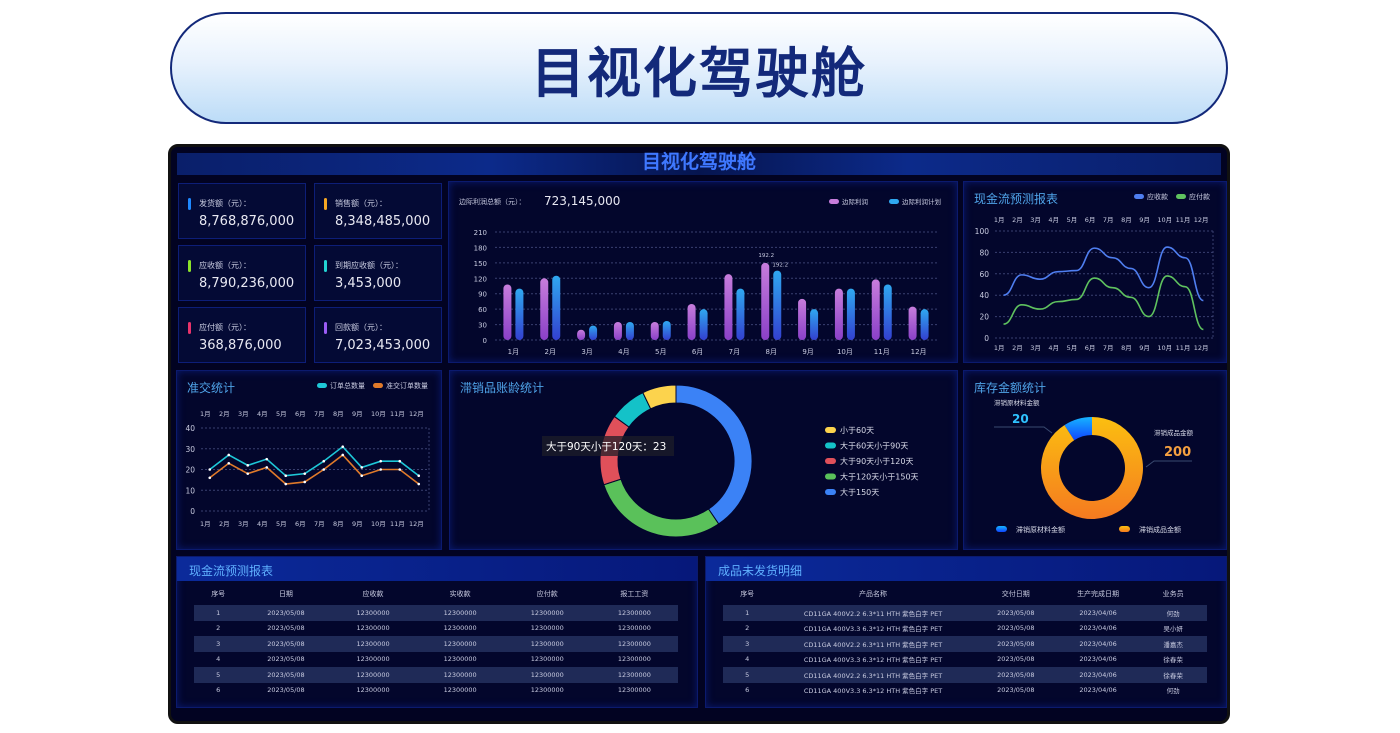 The width and height of the screenshot is (1400, 733). I want to click on x-tick-label: 1月, so click(205, 524).